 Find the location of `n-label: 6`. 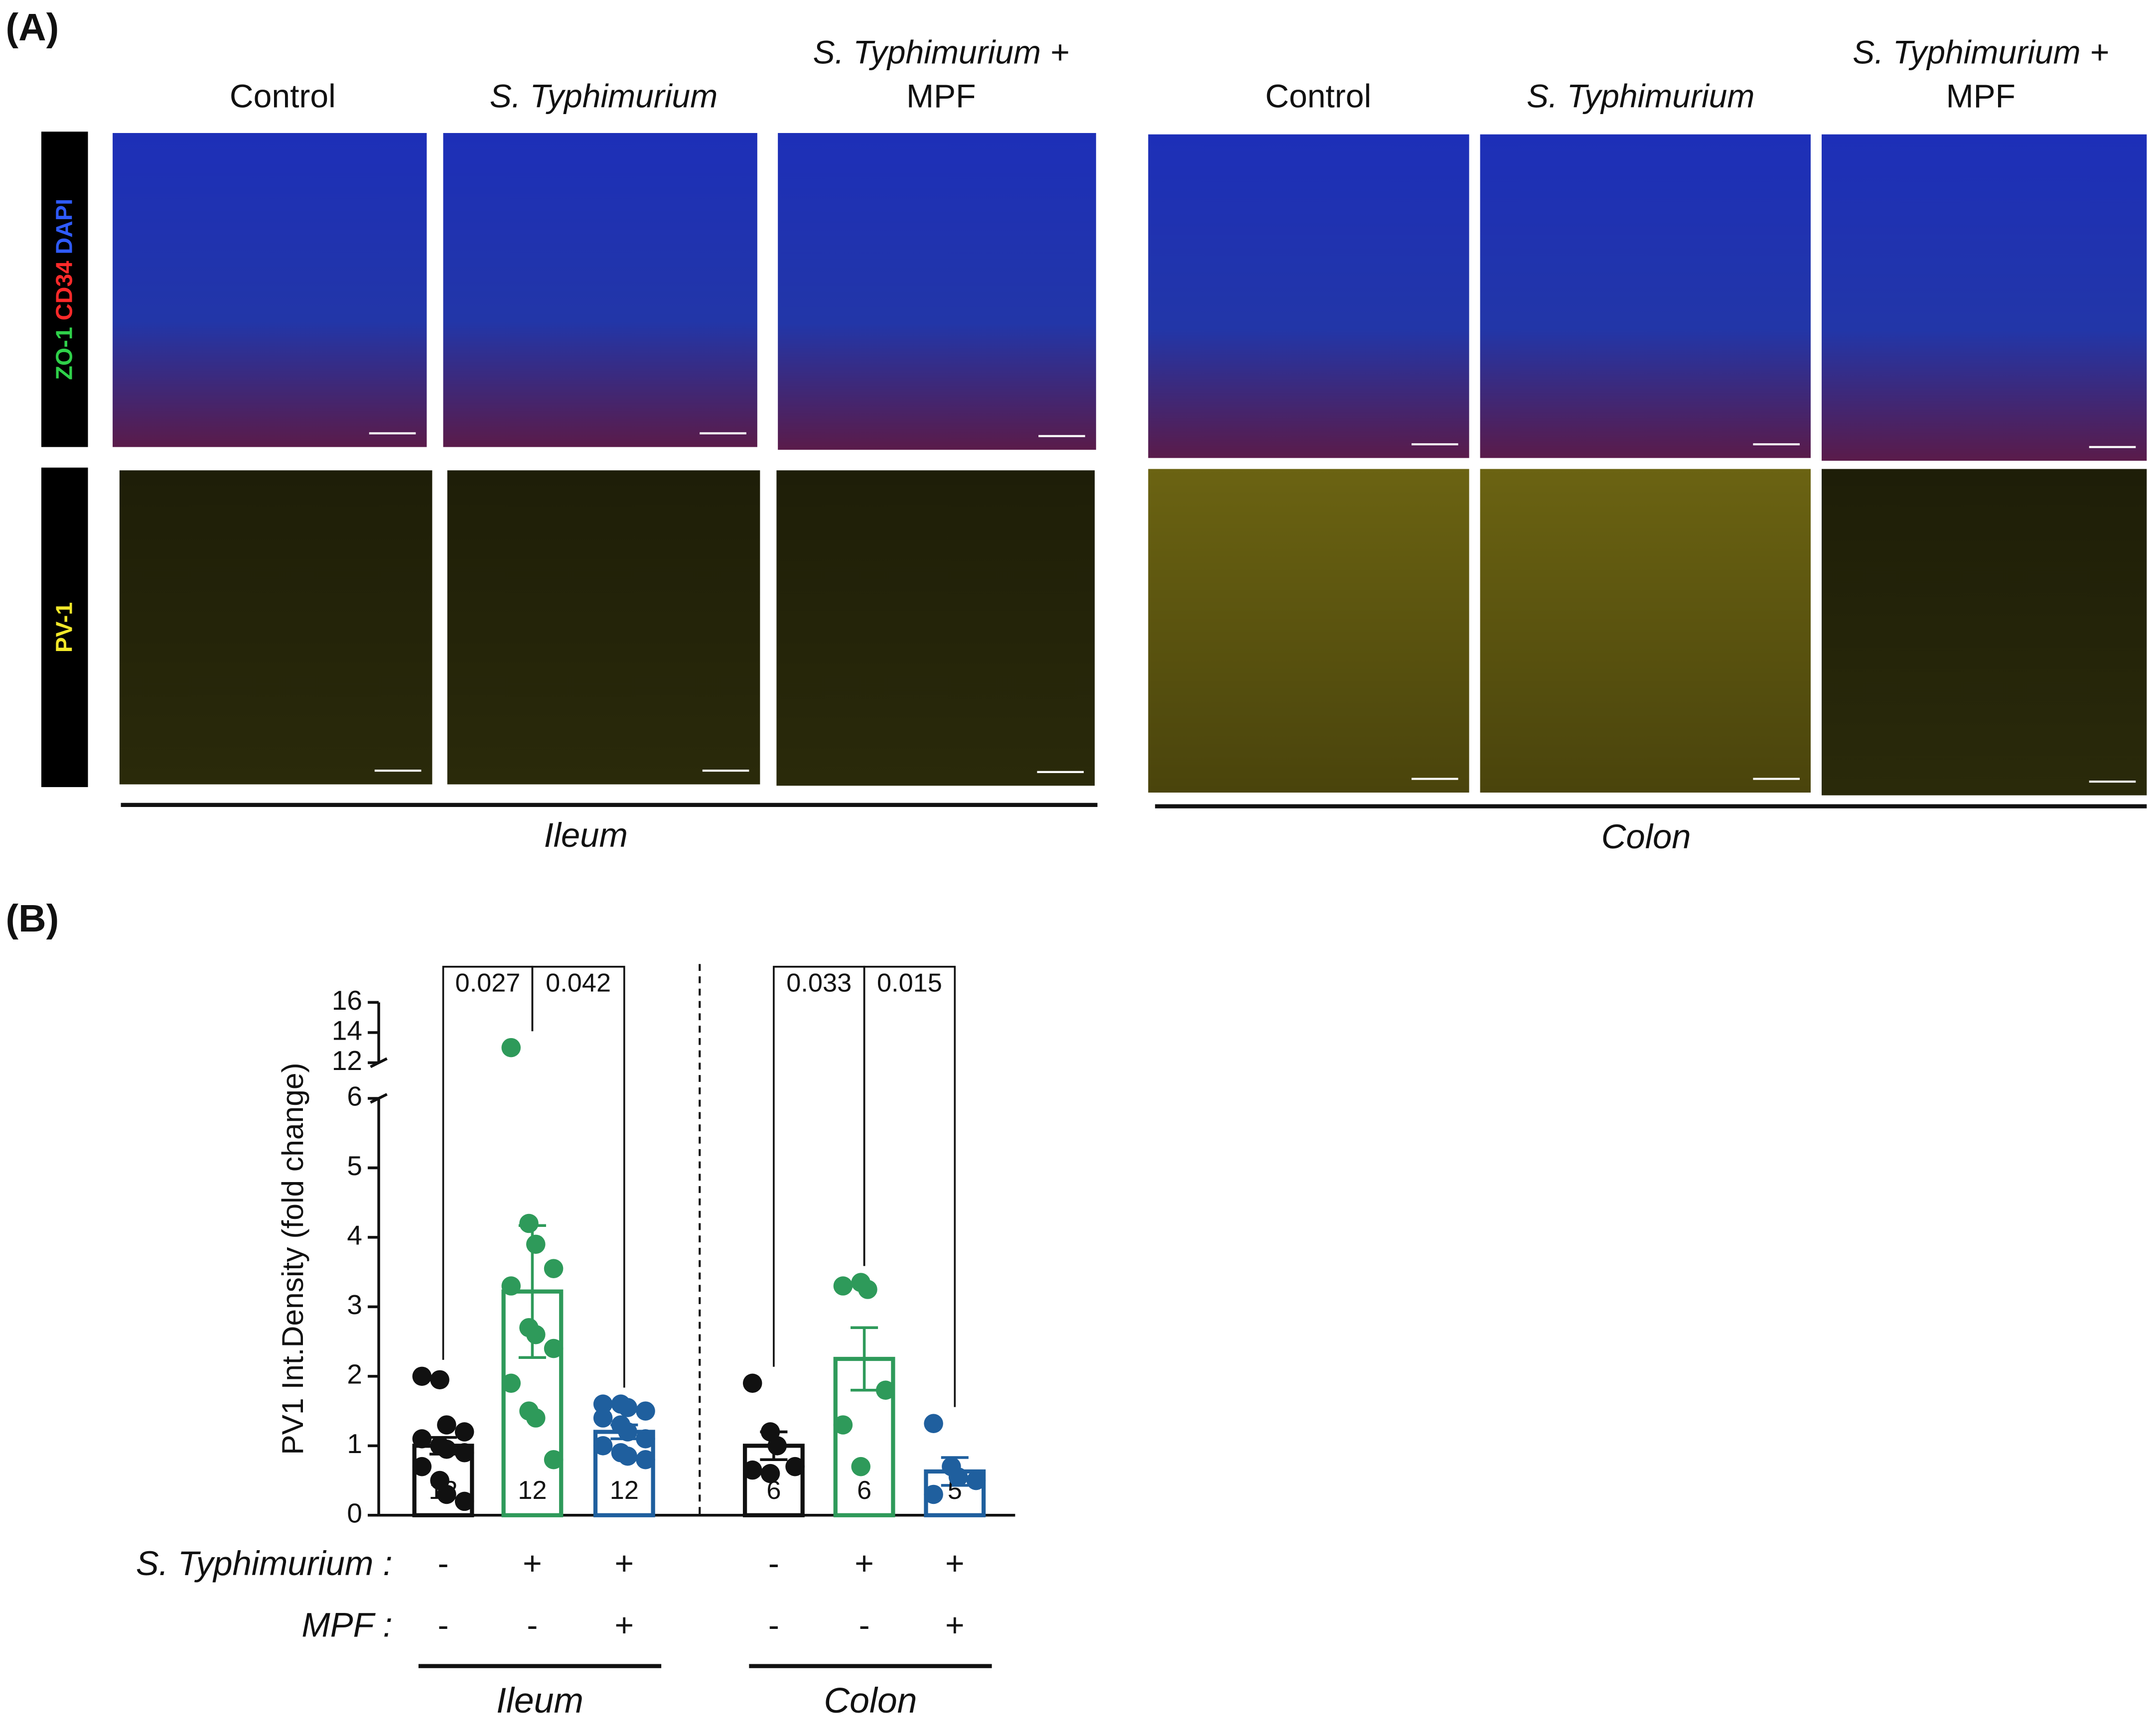

n-label: 6 is located at coordinates (864, 1490).